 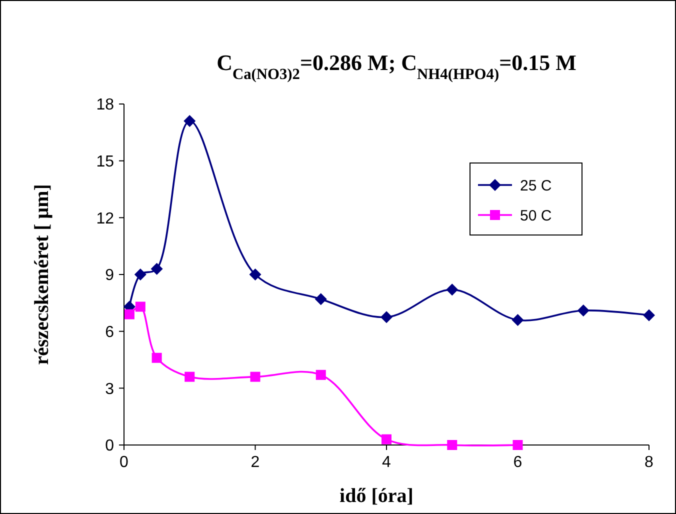 What do you see at coordinates (109, 275) in the screenshot?
I see `y-tick-label: 9` at bounding box center [109, 275].